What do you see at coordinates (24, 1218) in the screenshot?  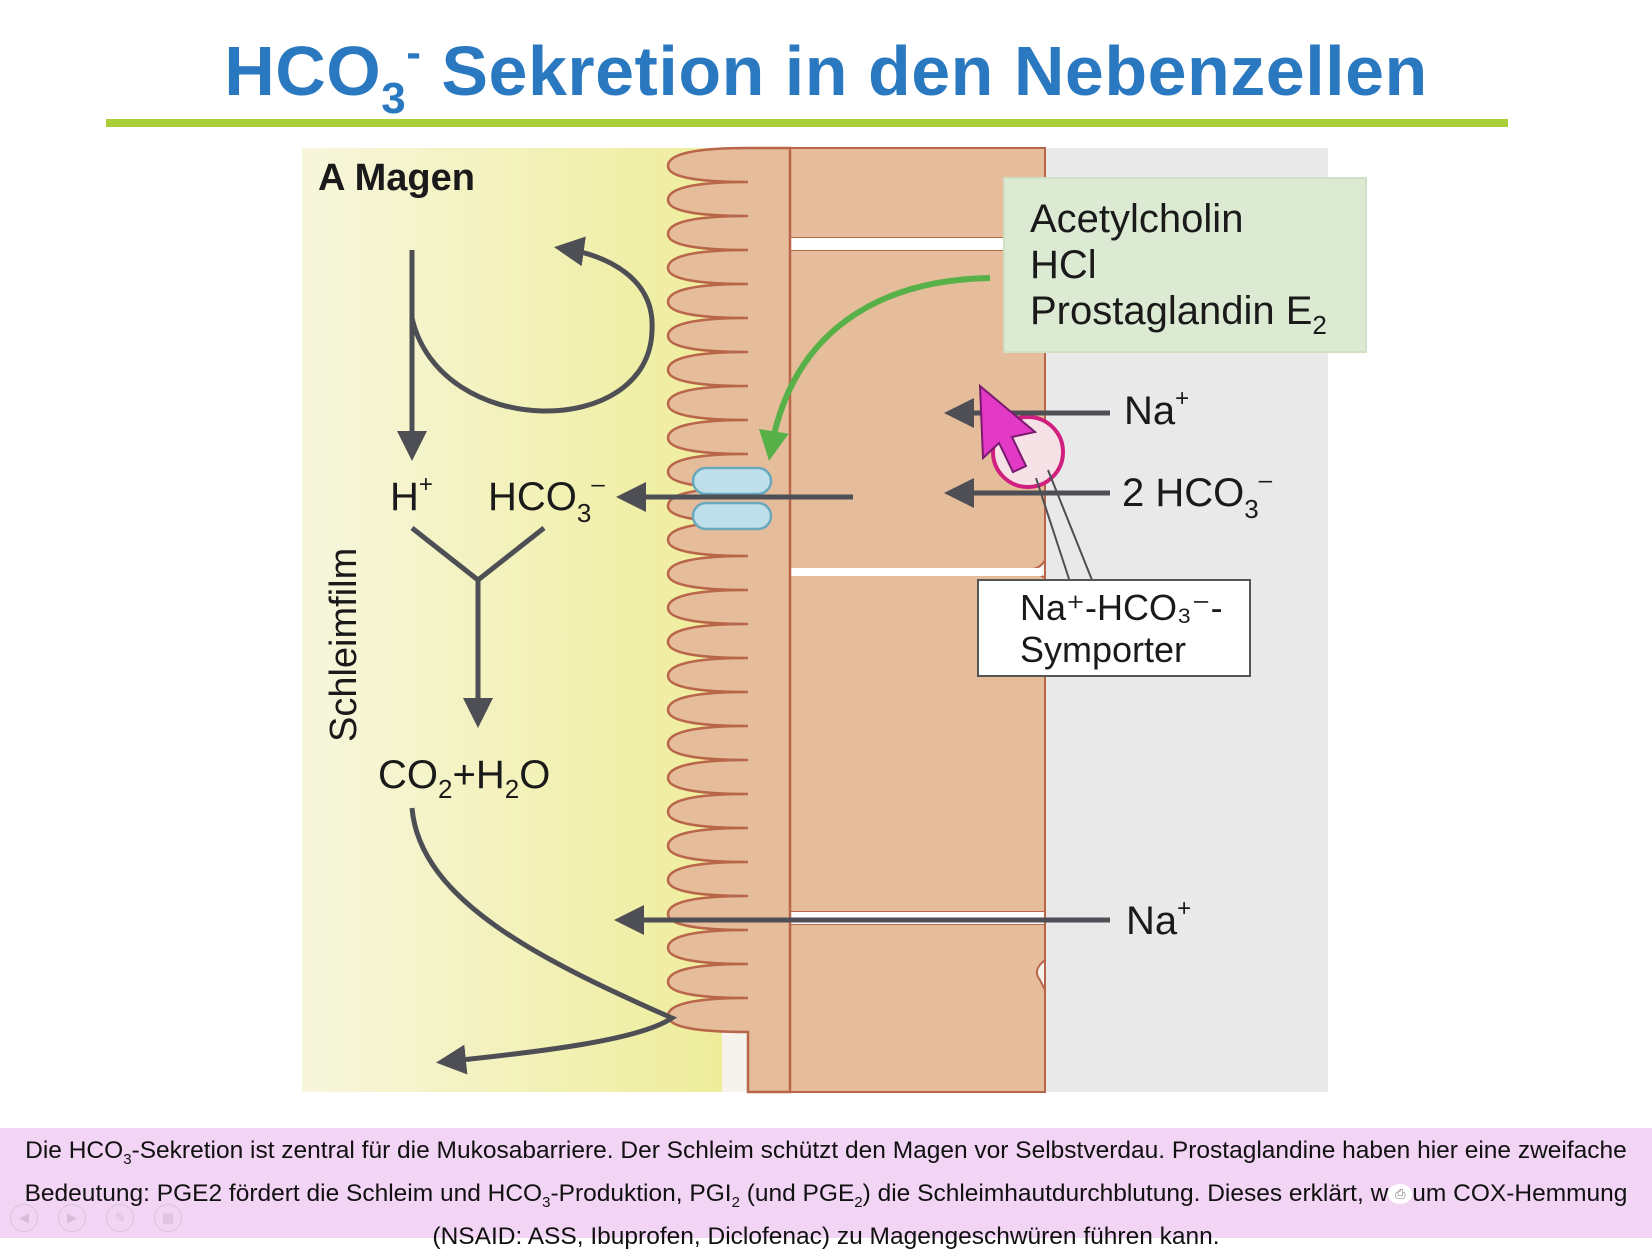 I see `prev-icon: ◀` at bounding box center [24, 1218].